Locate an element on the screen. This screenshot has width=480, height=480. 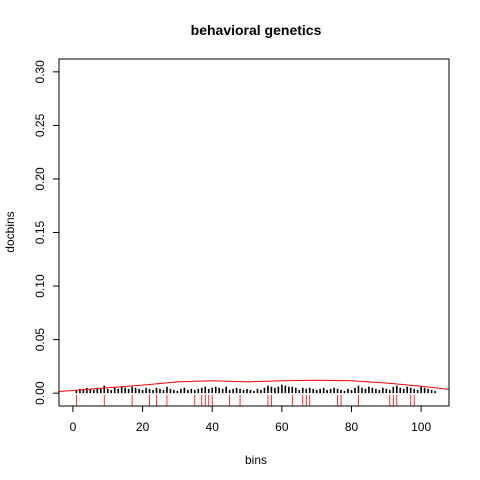
y-tick-label: 0.30 is located at coordinates (40, 72).